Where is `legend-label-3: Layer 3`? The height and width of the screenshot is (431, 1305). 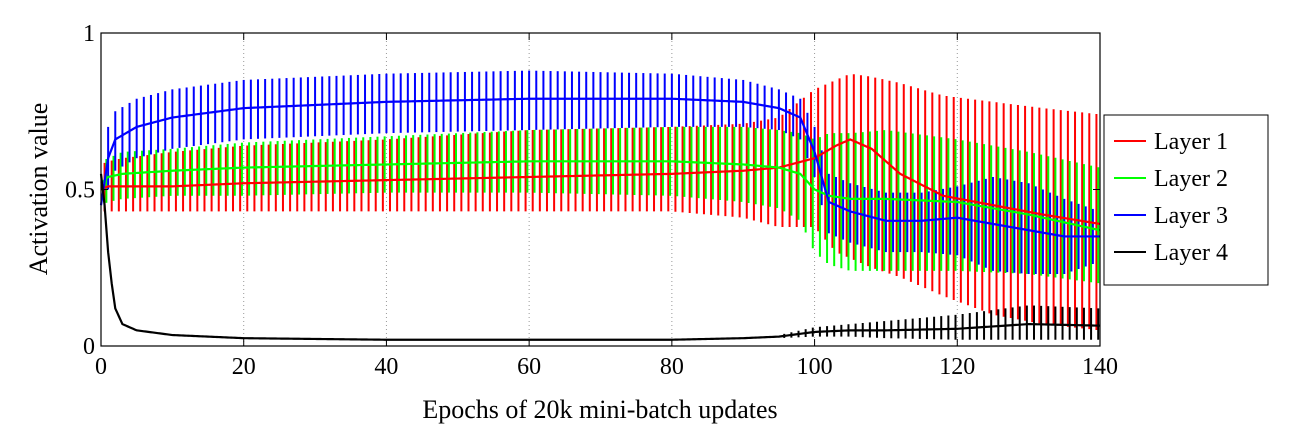
legend-label-3: Layer 3 is located at coordinates (1191, 216).